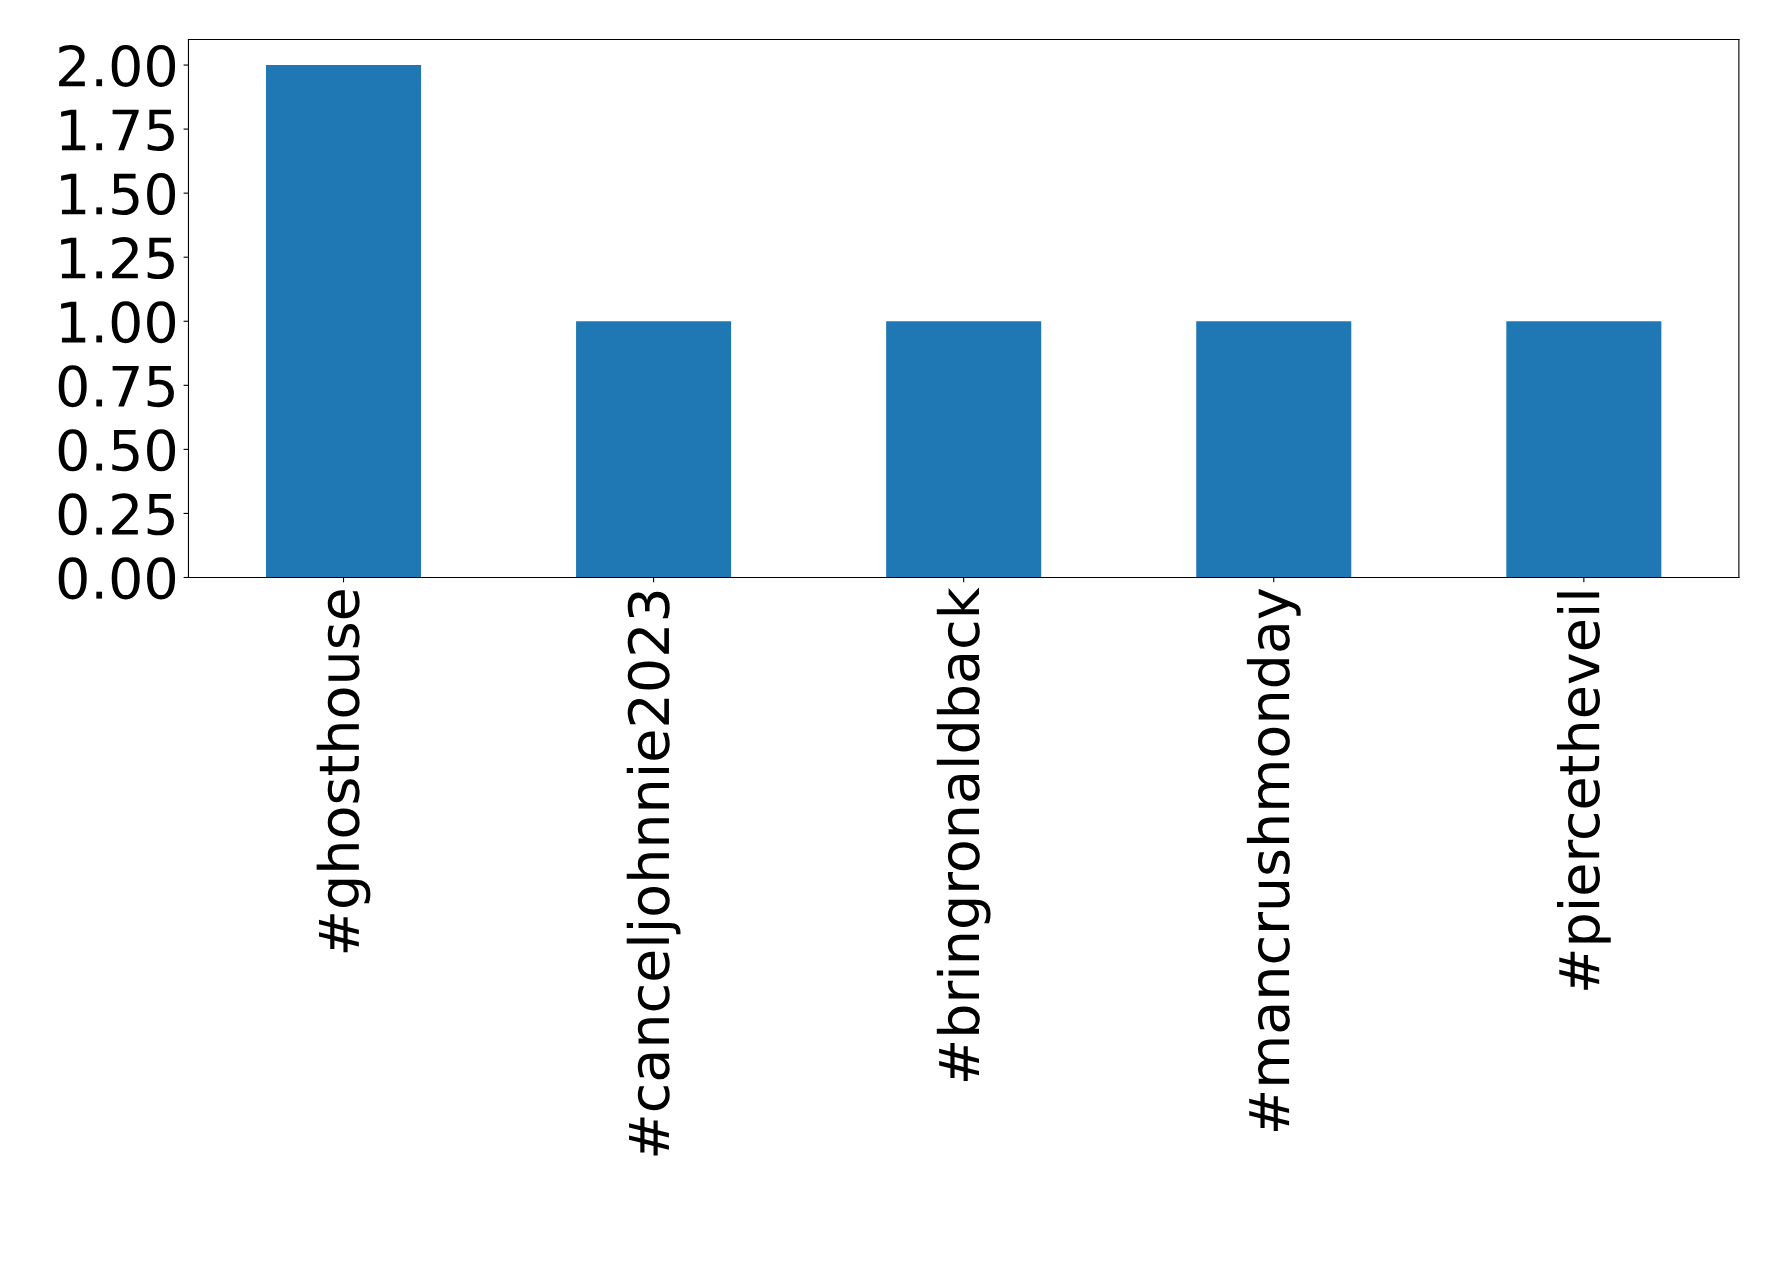  Describe the element at coordinates (653, 873) in the screenshot. I see `x-tick-label: #canceljohnnie2023` at that location.